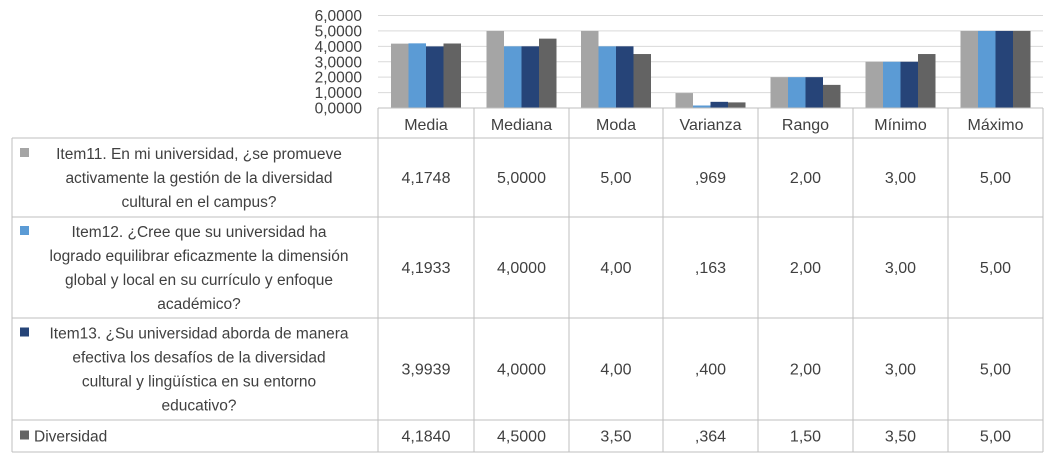 This screenshot has height=459, width=1052. I want to click on data-label: 4,1748, so click(426, 178).